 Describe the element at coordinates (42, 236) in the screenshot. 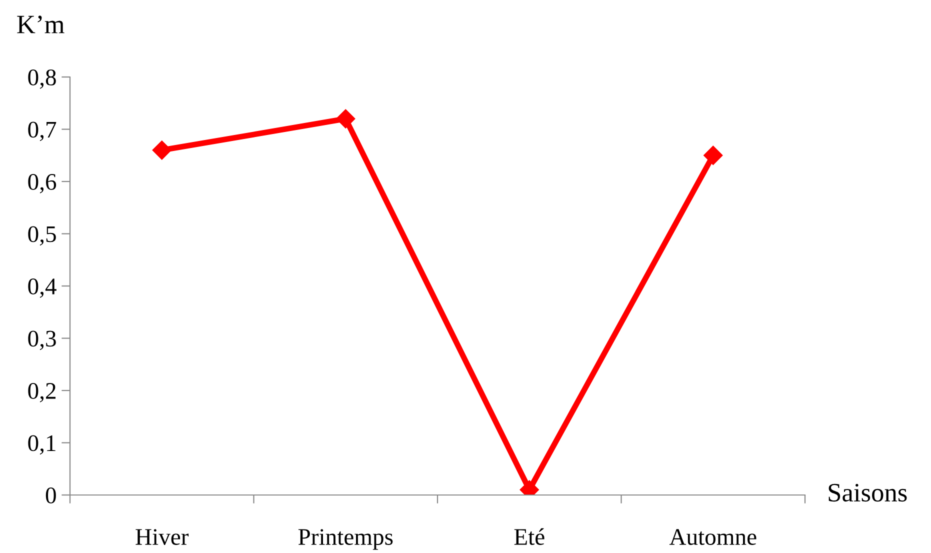

I see `y-tick-label: 0,5` at that location.